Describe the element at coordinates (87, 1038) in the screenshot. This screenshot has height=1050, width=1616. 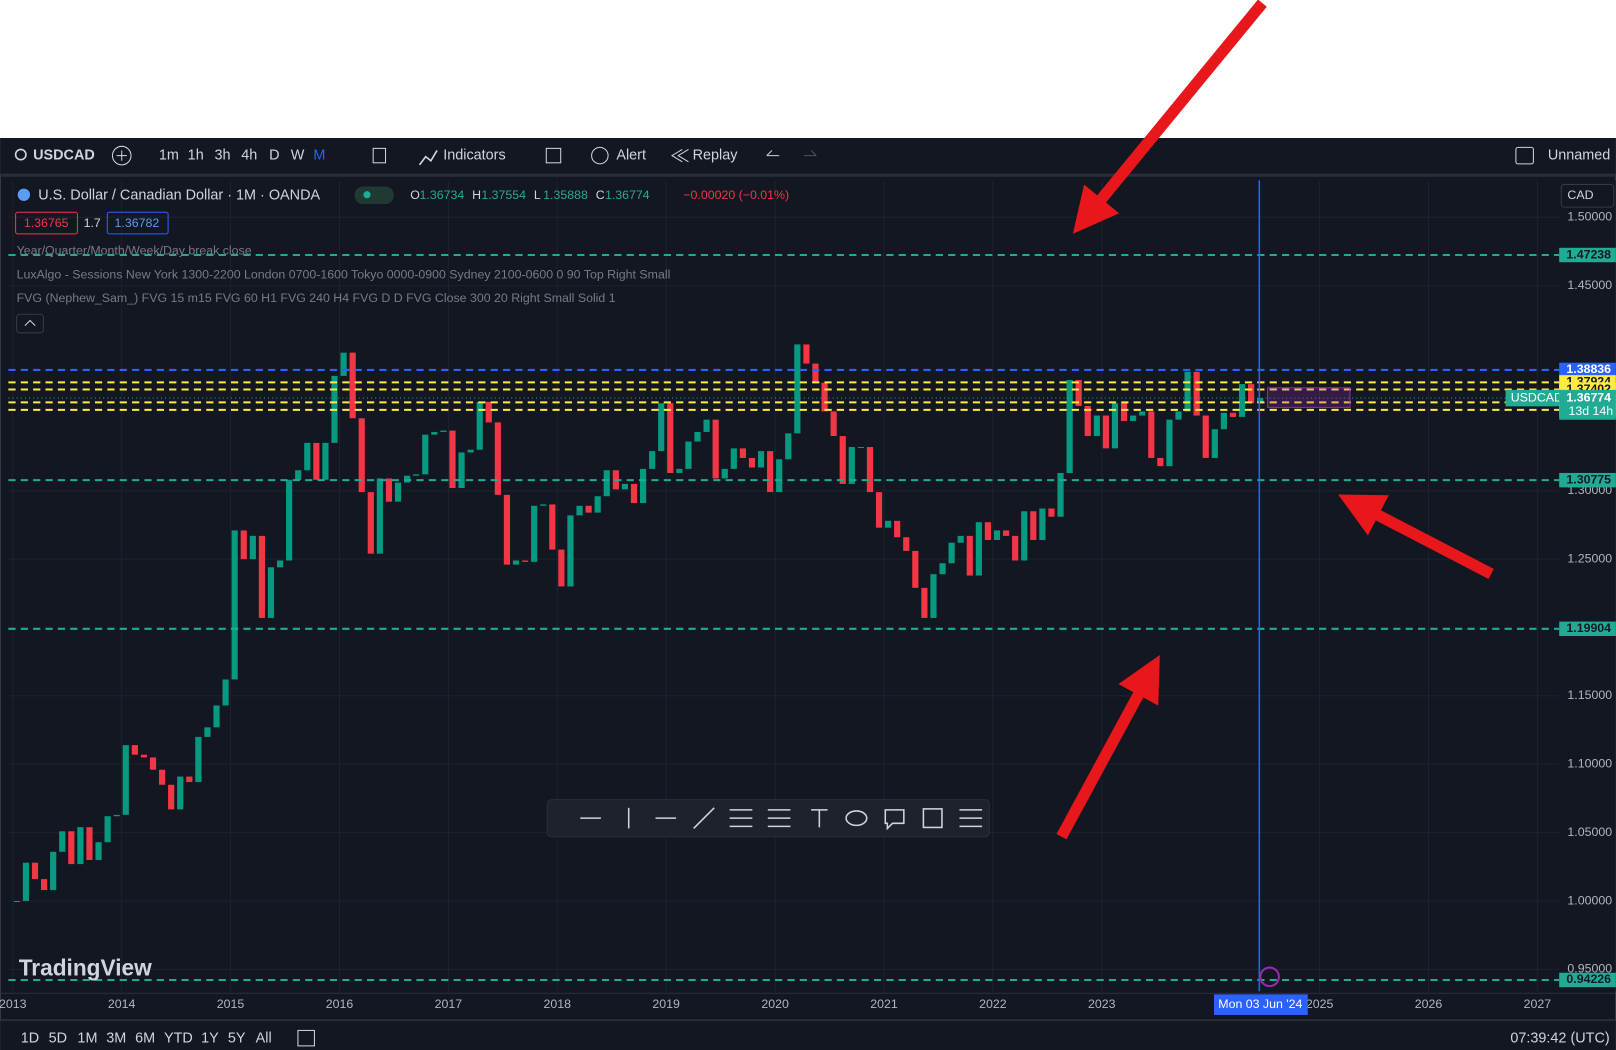
I see `range-button: 1M` at that location.